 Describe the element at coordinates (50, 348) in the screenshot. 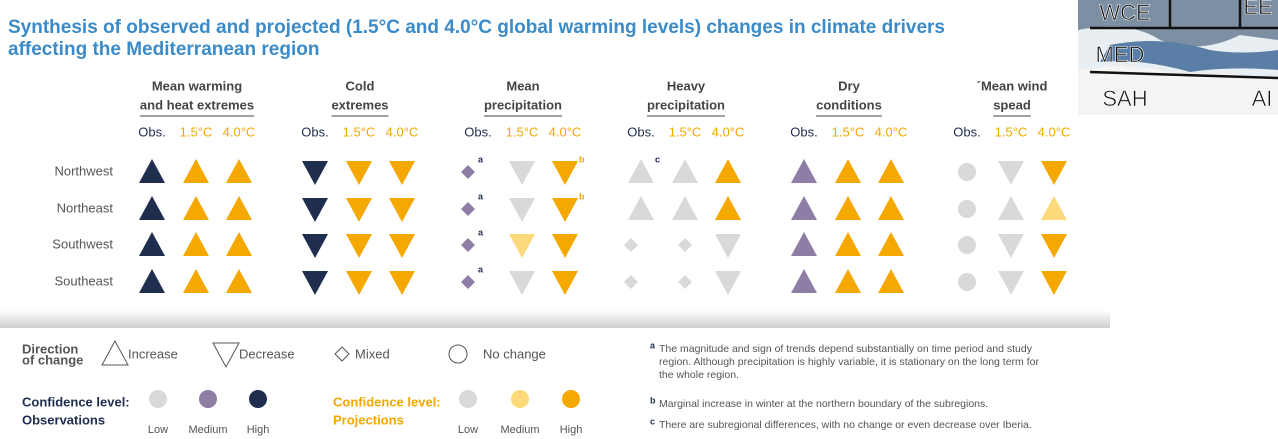

I see `legend-title: Direction` at that location.